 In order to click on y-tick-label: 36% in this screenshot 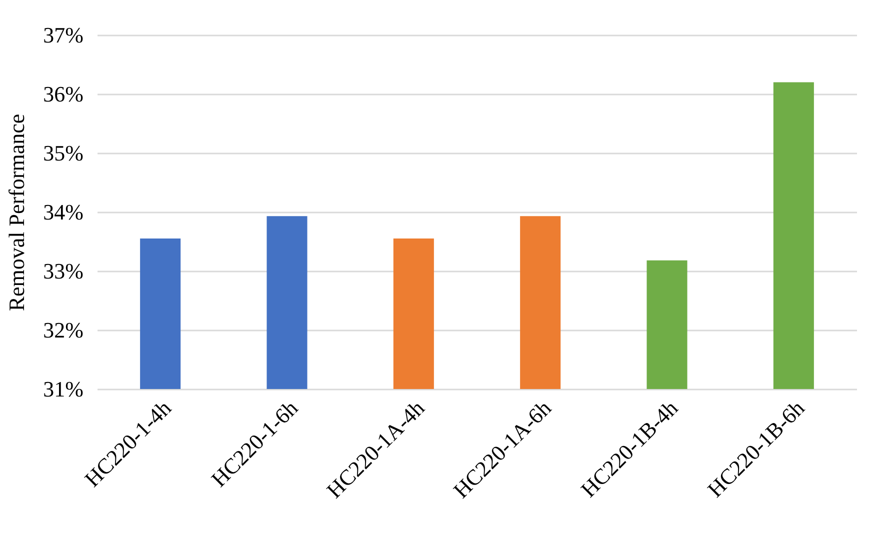, I will do `click(63, 94)`.